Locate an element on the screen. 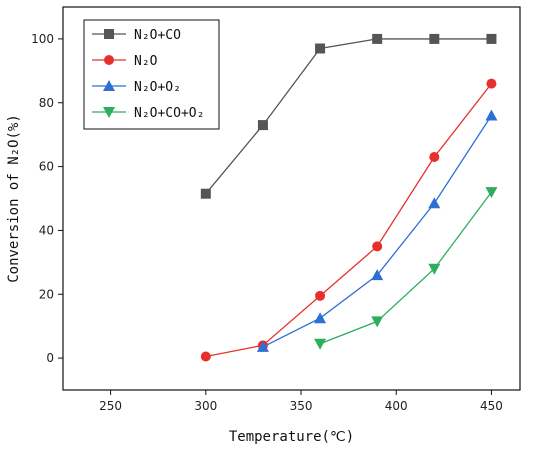 This screenshot has height=450, width=550. legend-label: N₂O+CO+O₂ is located at coordinates (169, 113).